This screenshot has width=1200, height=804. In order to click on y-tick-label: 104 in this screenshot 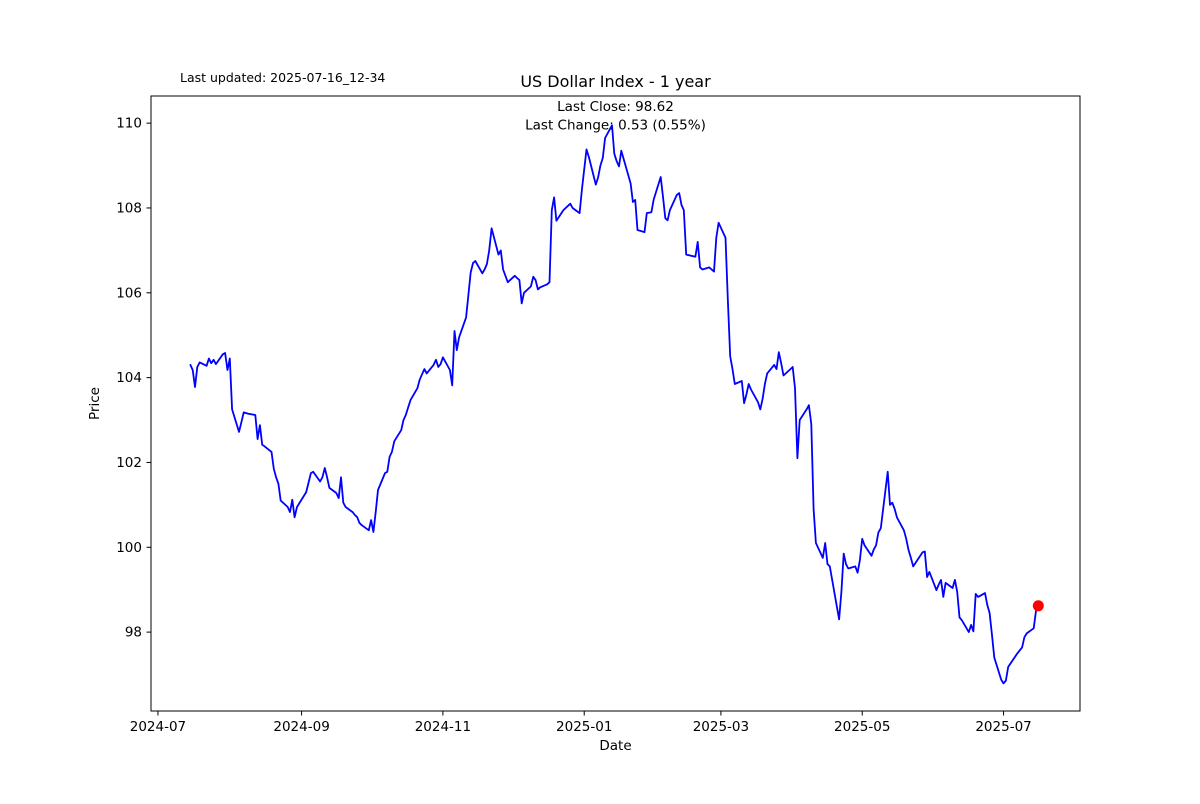, I will do `click(129, 378)`.